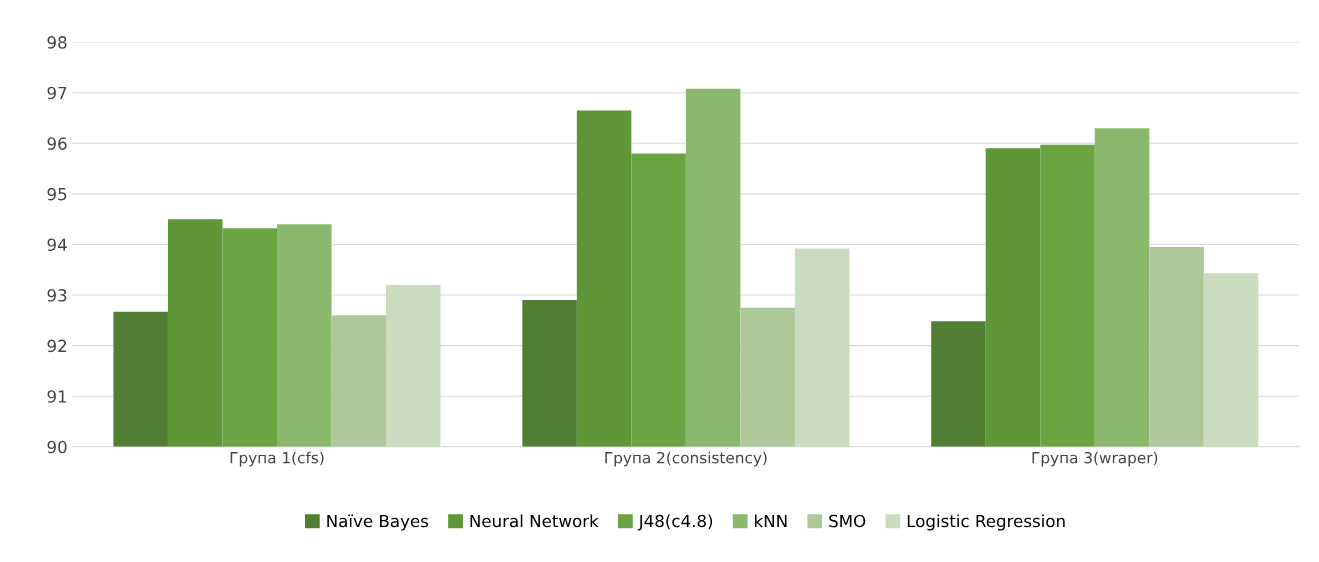 The height and width of the screenshot is (562, 1319). I want to click on y-tick-label: 93, so click(57, 295).